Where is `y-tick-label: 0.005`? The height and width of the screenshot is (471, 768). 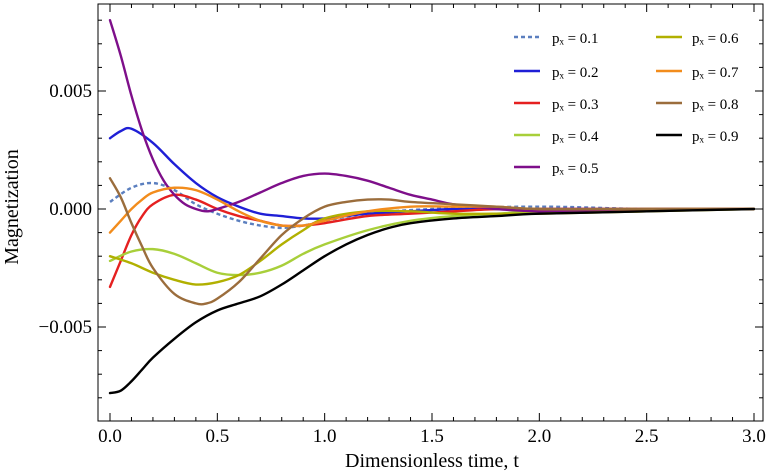
y-tick-label: 0.005 is located at coordinates (70, 91).